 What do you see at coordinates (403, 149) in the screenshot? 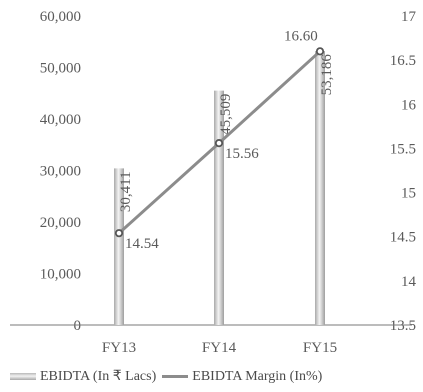
I see `right-tick-label: 15.5` at bounding box center [403, 149].